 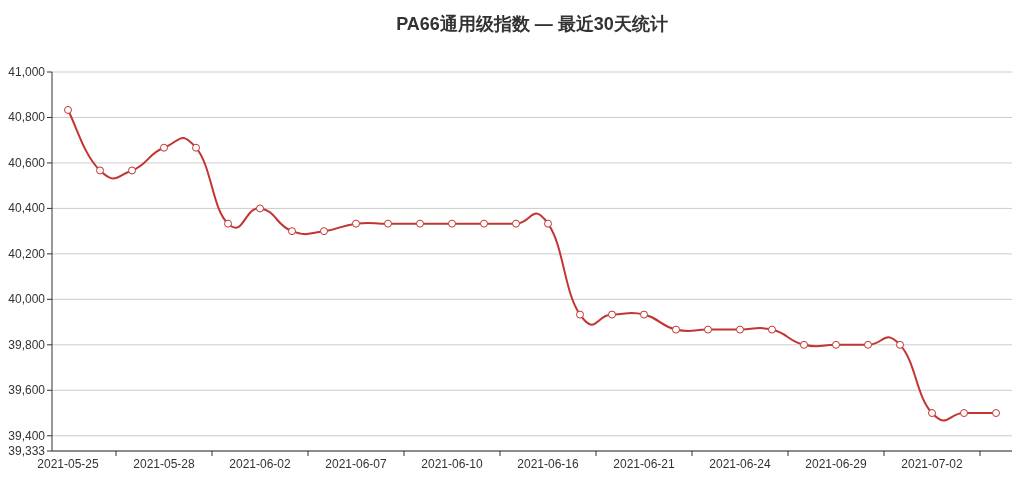 I want to click on x-tick-label: 2021-06-24, so click(x=740, y=464).